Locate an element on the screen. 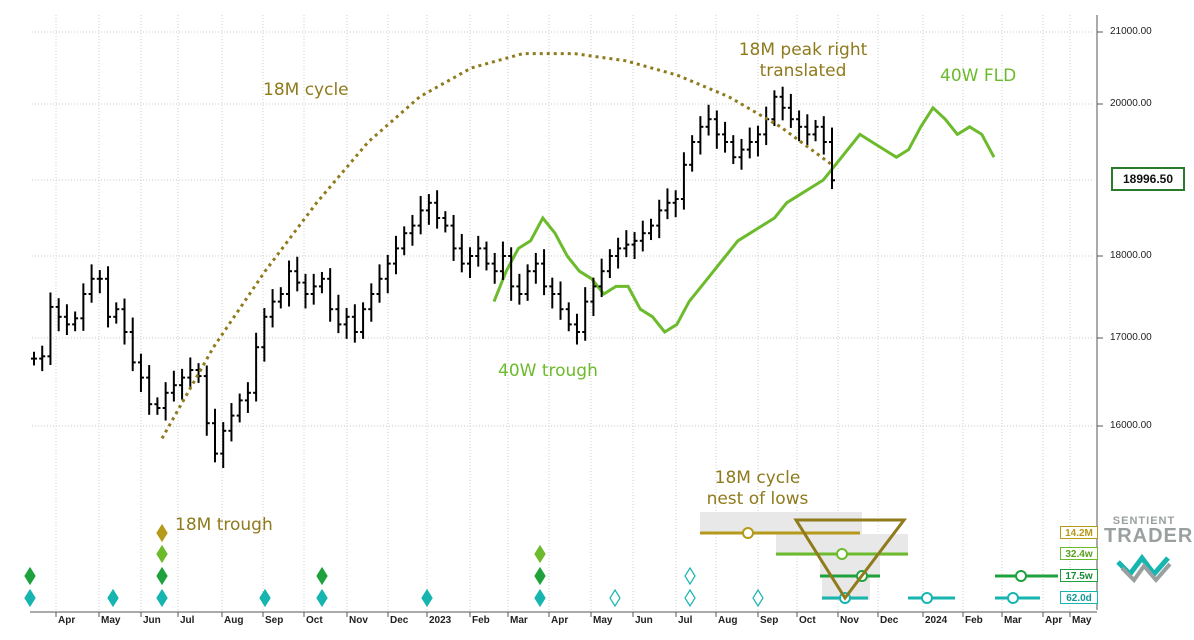 This screenshot has height=640, width=1194. logo-line2: TRADER is located at coordinates (1149, 536).